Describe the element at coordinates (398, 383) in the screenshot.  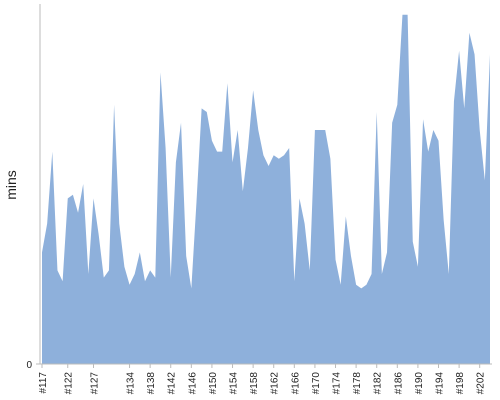
I see `x-tick-label: #186` at that location.